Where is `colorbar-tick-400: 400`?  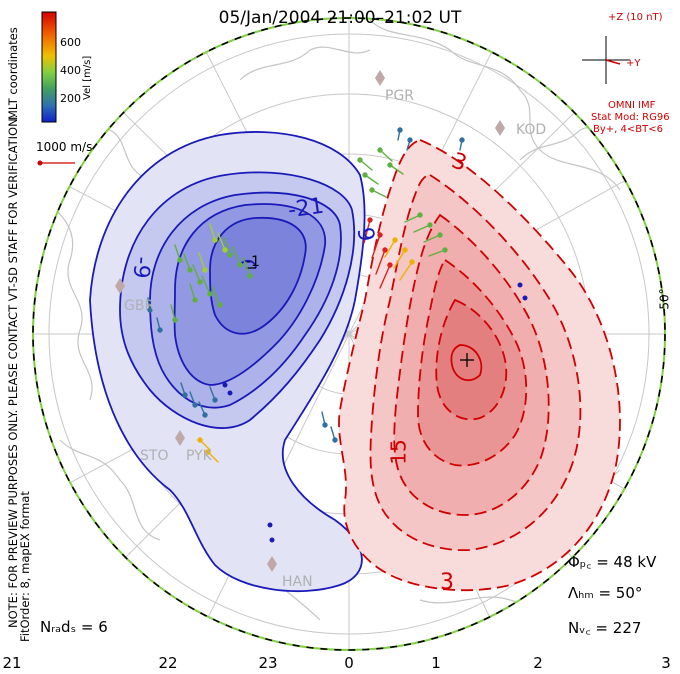 colorbar-tick-400: 400 is located at coordinates (70, 70).